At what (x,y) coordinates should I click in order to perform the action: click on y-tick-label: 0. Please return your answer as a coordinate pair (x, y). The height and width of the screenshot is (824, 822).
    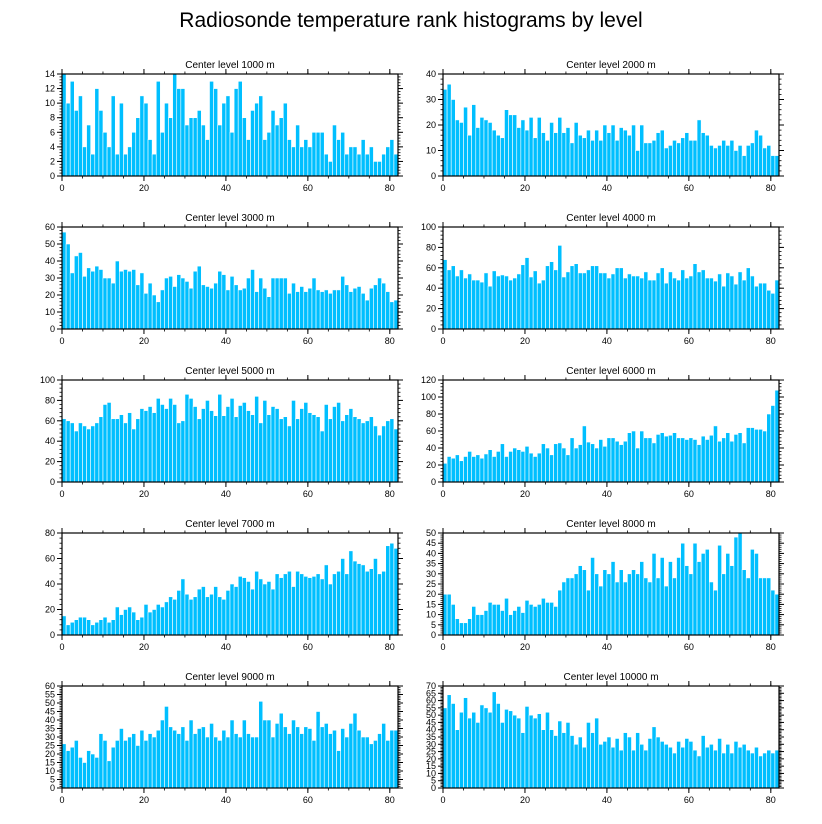
    Looking at the image, I should click on (52, 176).